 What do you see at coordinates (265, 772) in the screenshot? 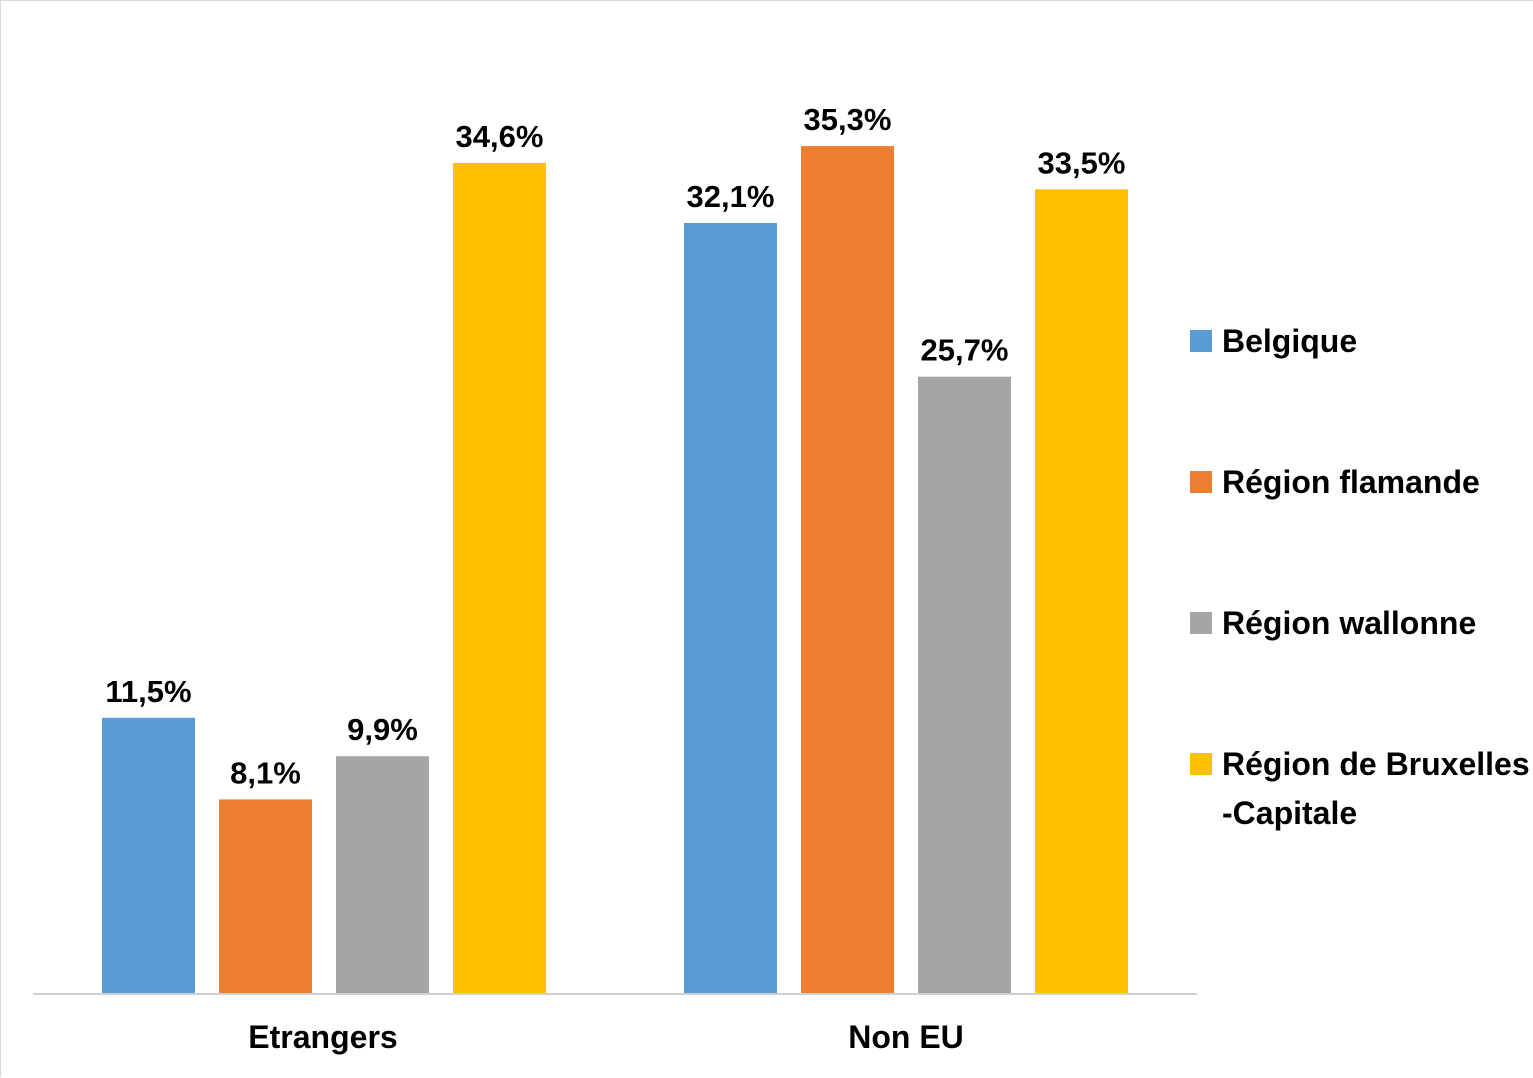
I see `value-label-0-1: 8,1%` at bounding box center [265, 772].